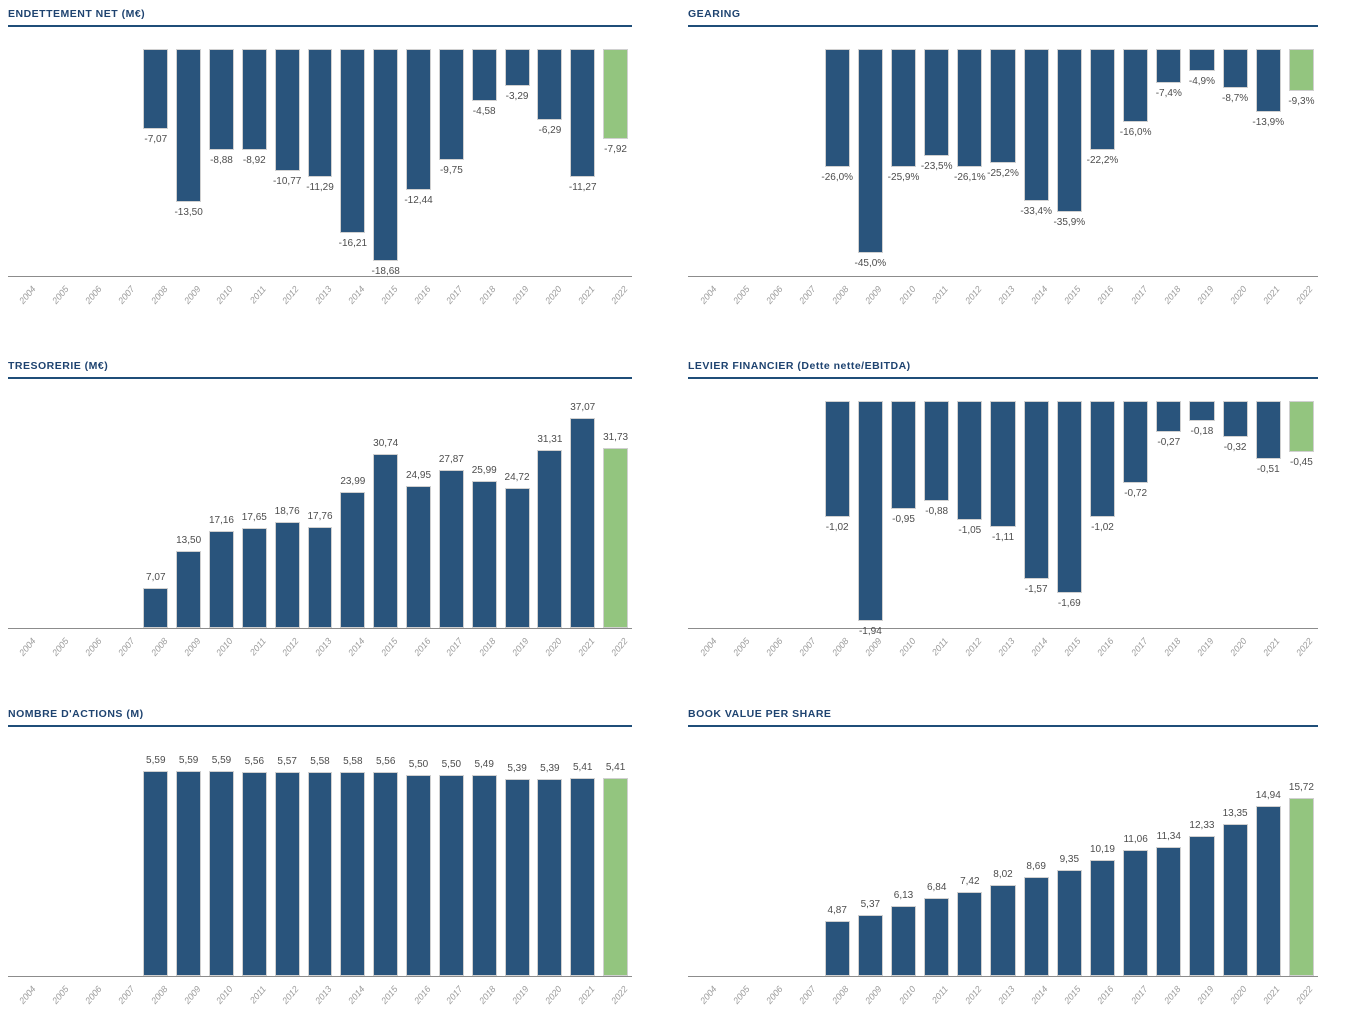 The image size is (1351, 1022). What do you see at coordinates (418, 764) in the screenshot?
I see `bar-value-label: 5,50` at bounding box center [418, 764].